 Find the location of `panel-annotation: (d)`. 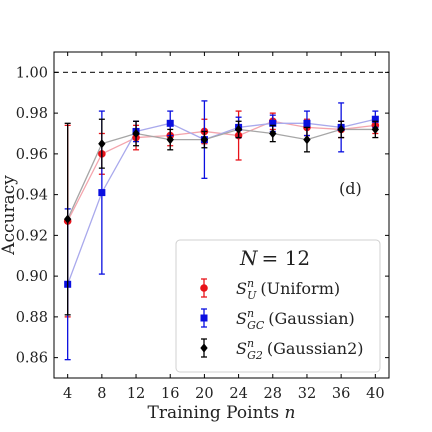

panel-annotation: (d) is located at coordinates (350, 188).